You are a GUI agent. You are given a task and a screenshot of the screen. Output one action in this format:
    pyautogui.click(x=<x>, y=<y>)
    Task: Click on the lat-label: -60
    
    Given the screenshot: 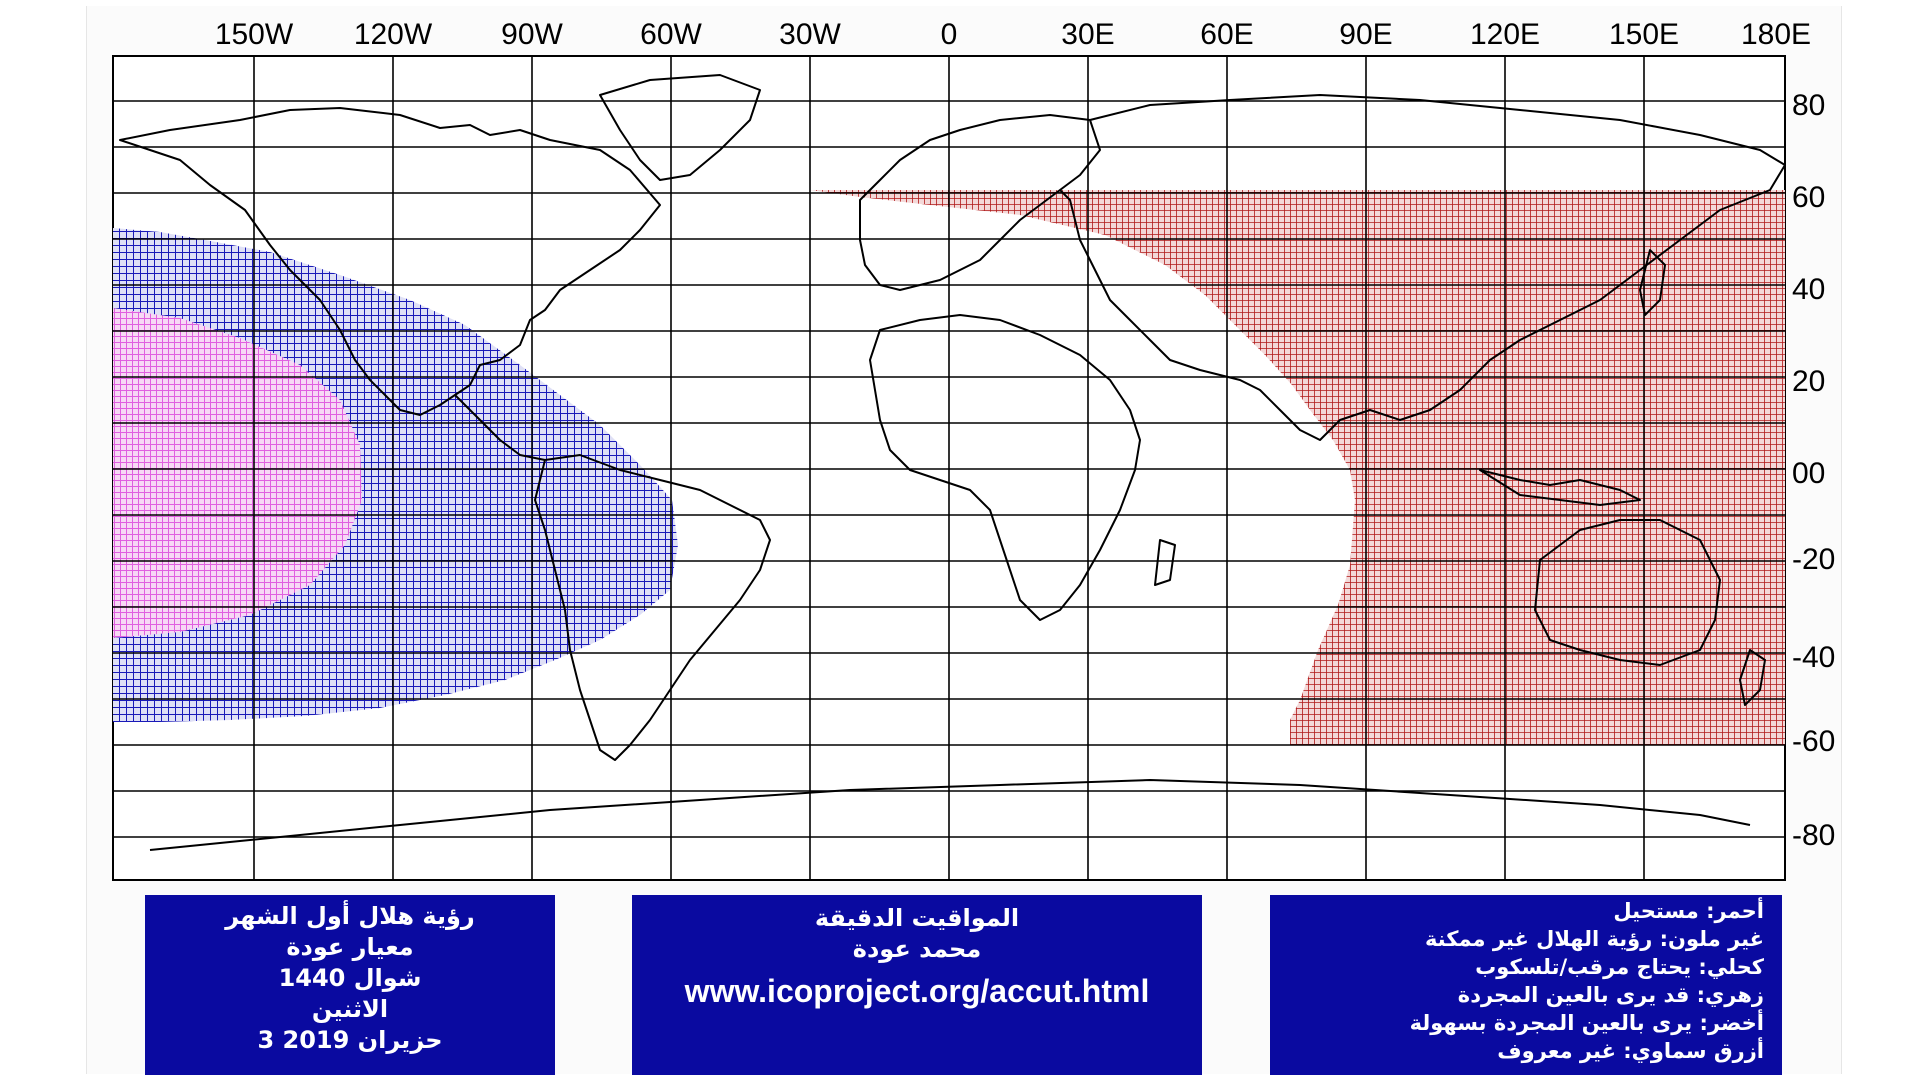 What is the action you would take?
    pyautogui.click(x=1813, y=741)
    